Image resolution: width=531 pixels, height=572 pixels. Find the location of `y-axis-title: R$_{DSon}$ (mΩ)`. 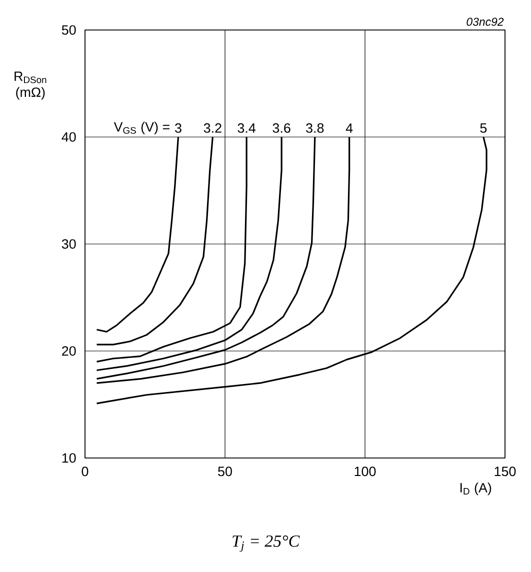

y-axis-title: R$_{DSon}$ (mΩ) is located at coordinates (30, 86).